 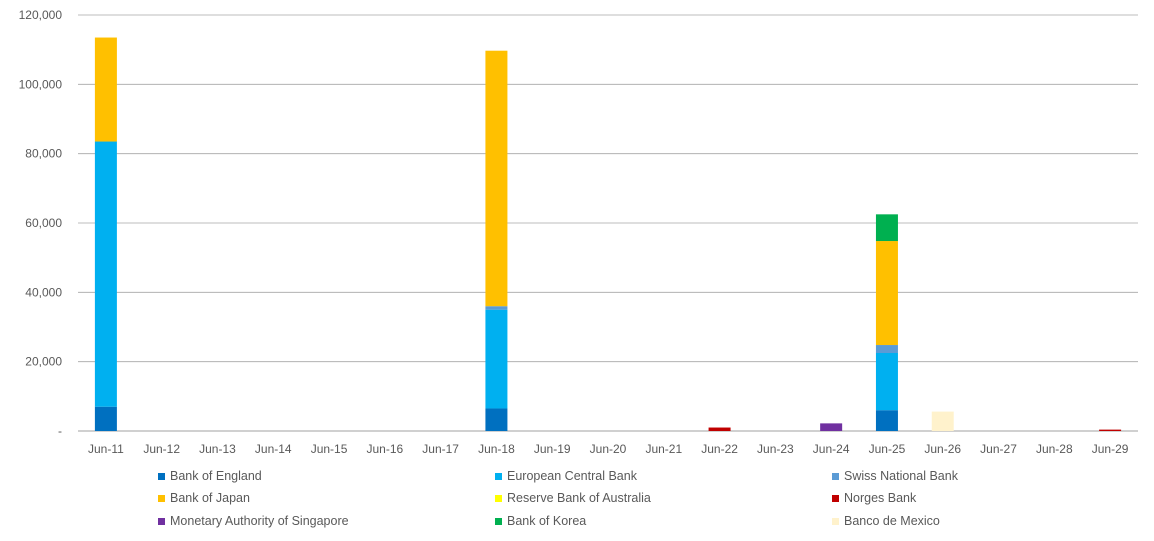 What do you see at coordinates (887, 449) in the screenshot?
I see `x-tick-label: Jun-25` at bounding box center [887, 449].